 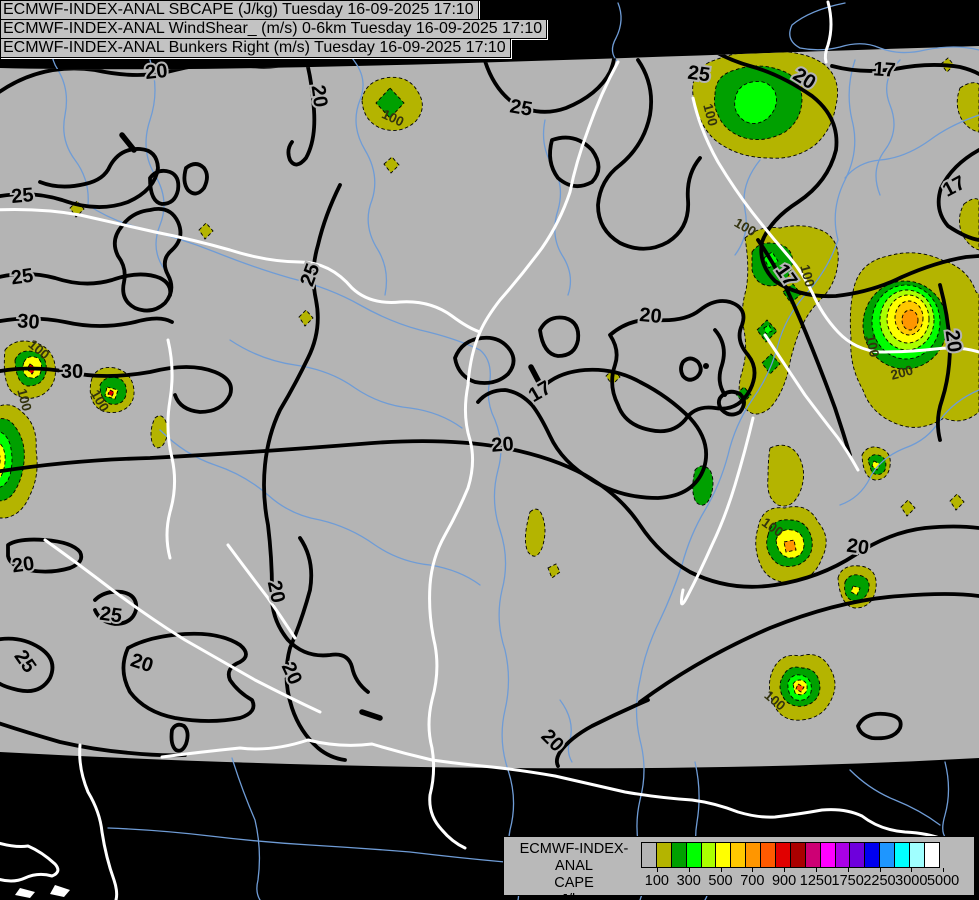 What do you see at coordinates (574, 883) in the screenshot?
I see `legend-parameter-label: CAPE` at bounding box center [574, 883].